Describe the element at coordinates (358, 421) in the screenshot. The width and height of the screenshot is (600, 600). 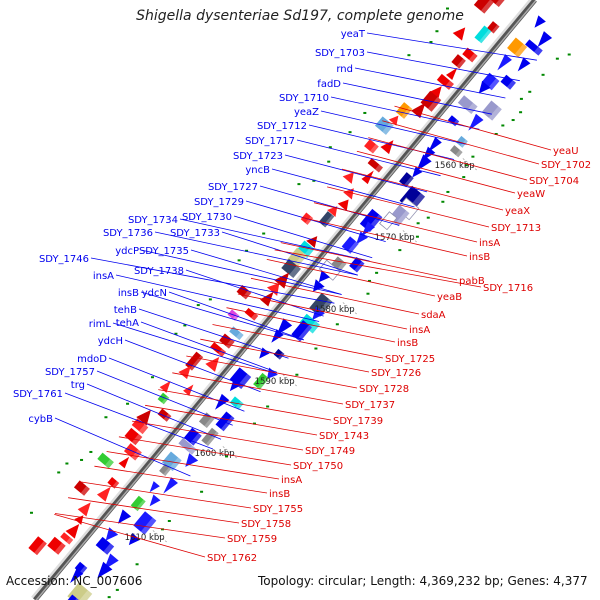
I see `reverse-gene-label: SDY_1739` at that location.